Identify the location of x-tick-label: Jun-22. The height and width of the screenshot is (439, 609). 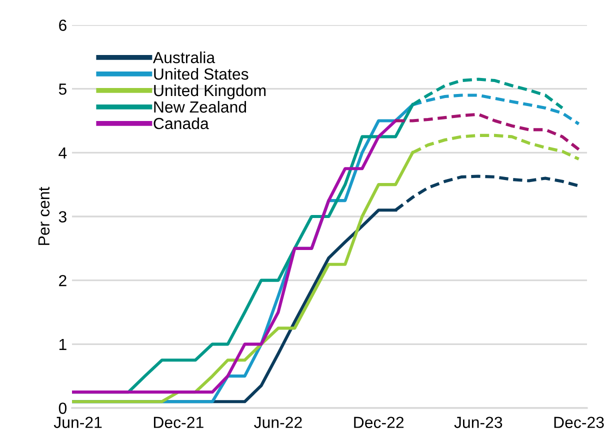
(278, 422).